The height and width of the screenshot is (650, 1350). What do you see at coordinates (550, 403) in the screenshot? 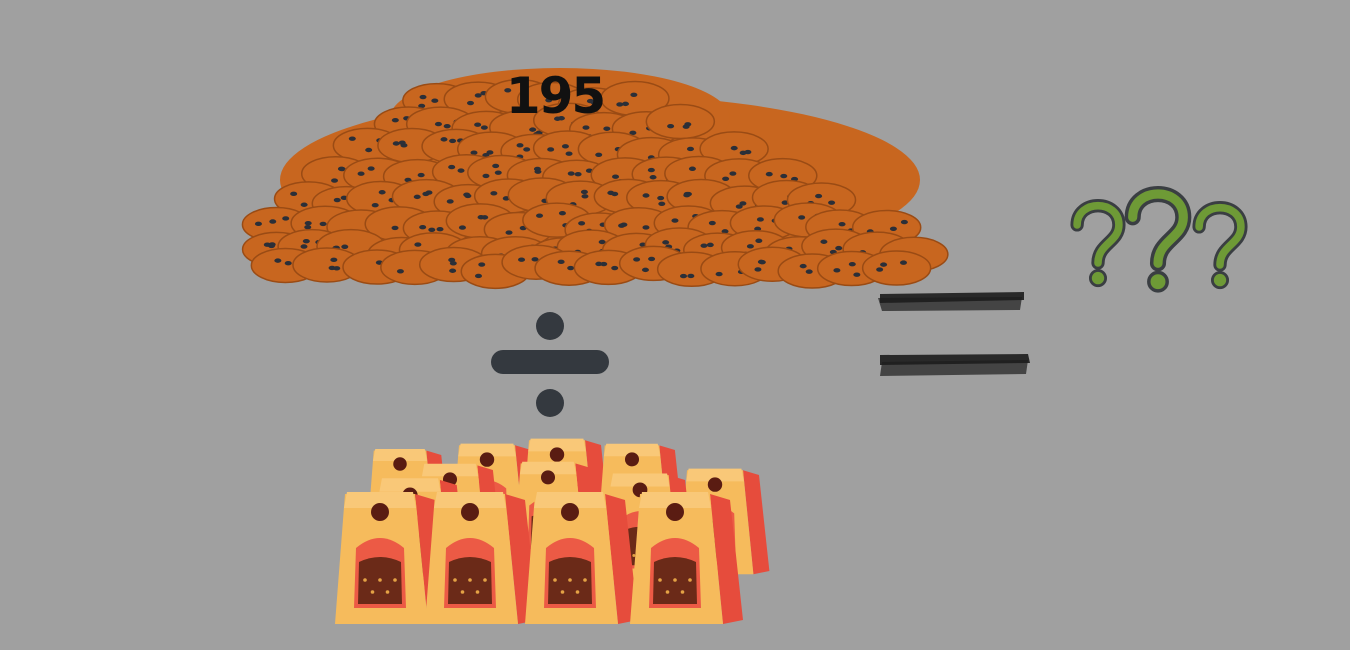
I see `division-dot-bottom` at bounding box center [550, 403].